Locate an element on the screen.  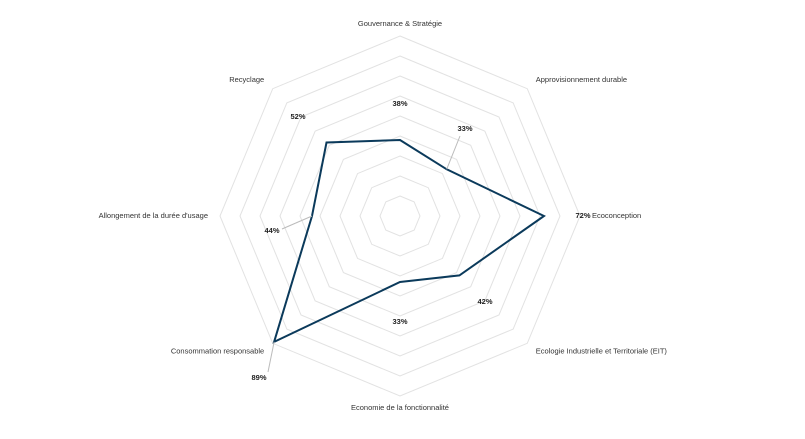
value-label: 72% is located at coordinates (582, 215).